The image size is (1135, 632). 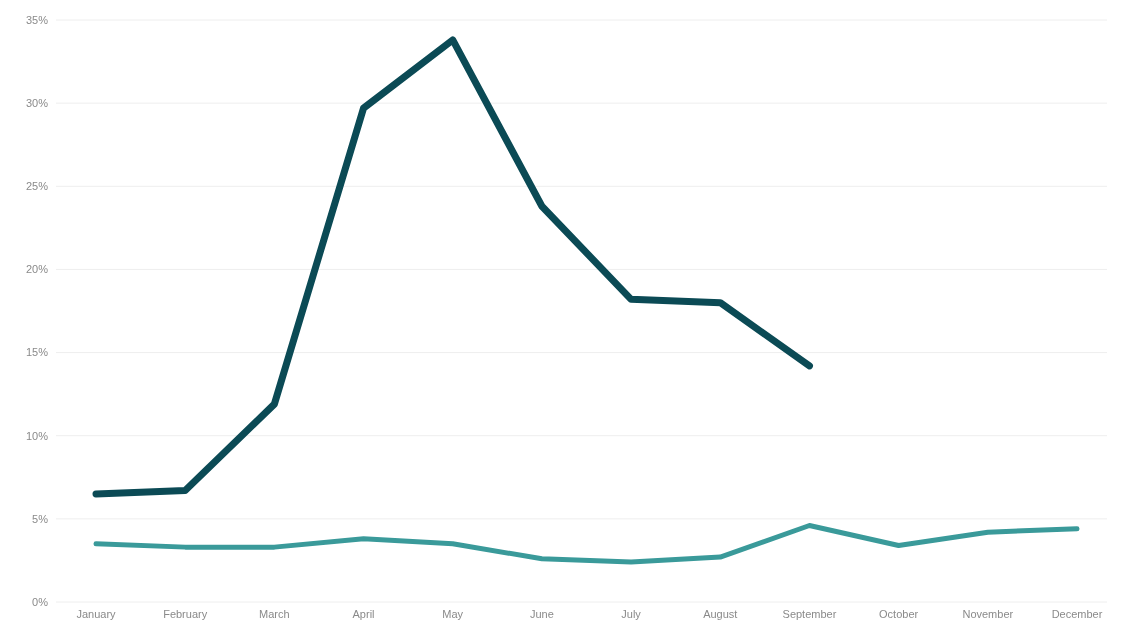 I want to click on x-tick-label: March, so click(x=274, y=613).